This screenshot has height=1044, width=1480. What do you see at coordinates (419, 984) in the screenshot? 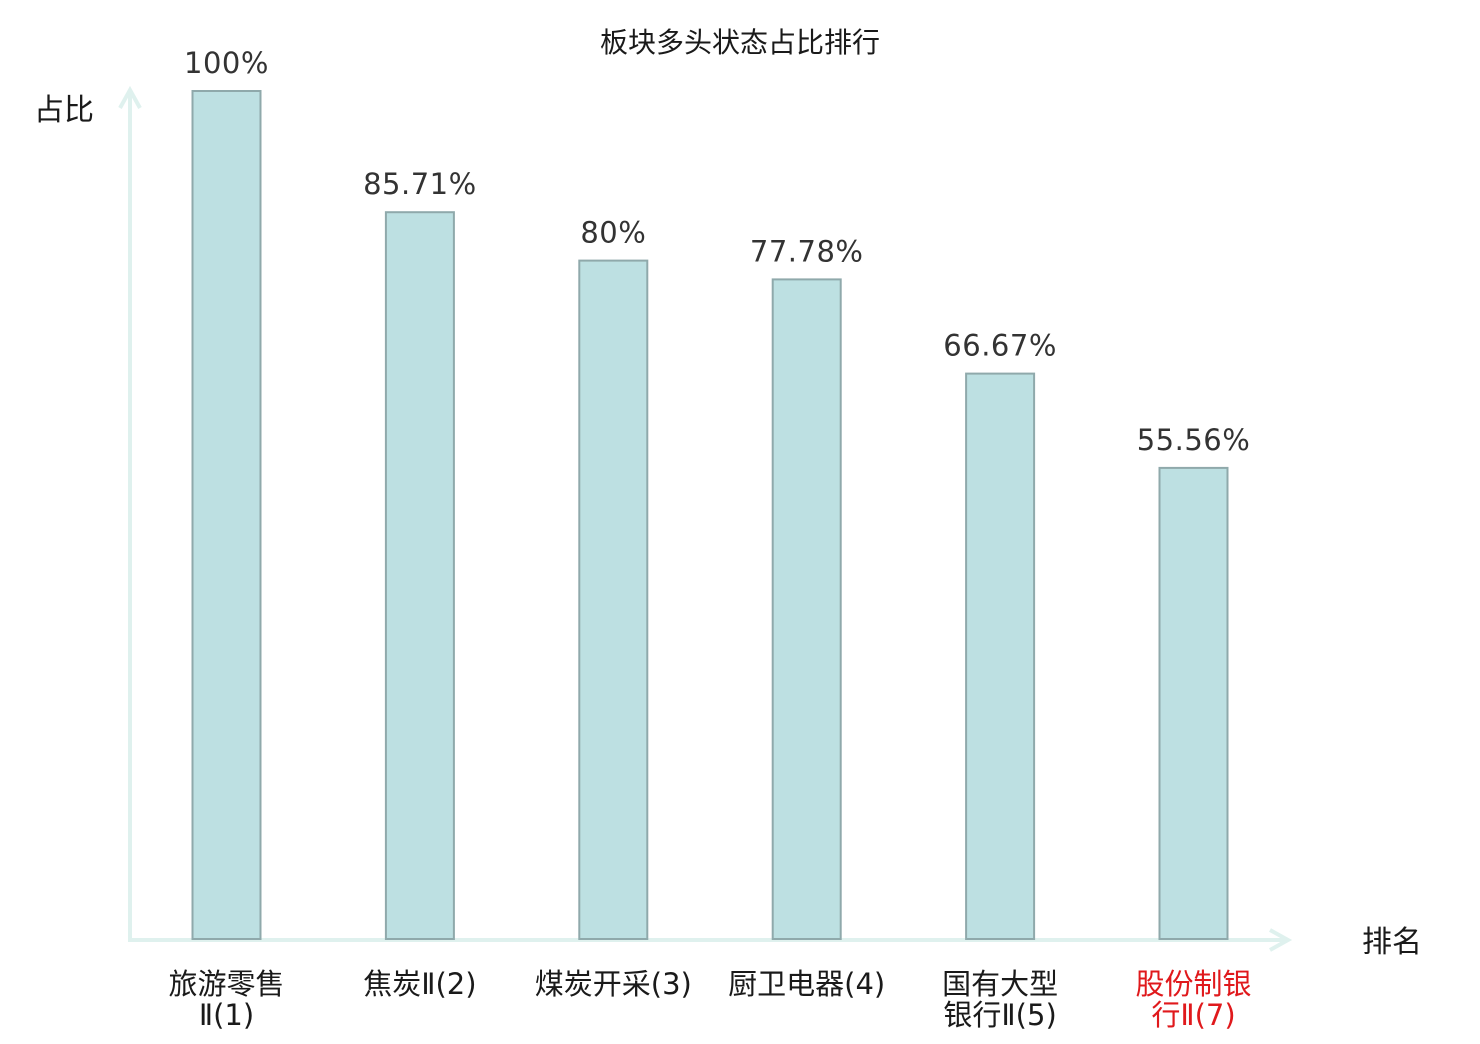
I see `category-label: 焦炭Ⅱ(2)` at bounding box center [419, 984].